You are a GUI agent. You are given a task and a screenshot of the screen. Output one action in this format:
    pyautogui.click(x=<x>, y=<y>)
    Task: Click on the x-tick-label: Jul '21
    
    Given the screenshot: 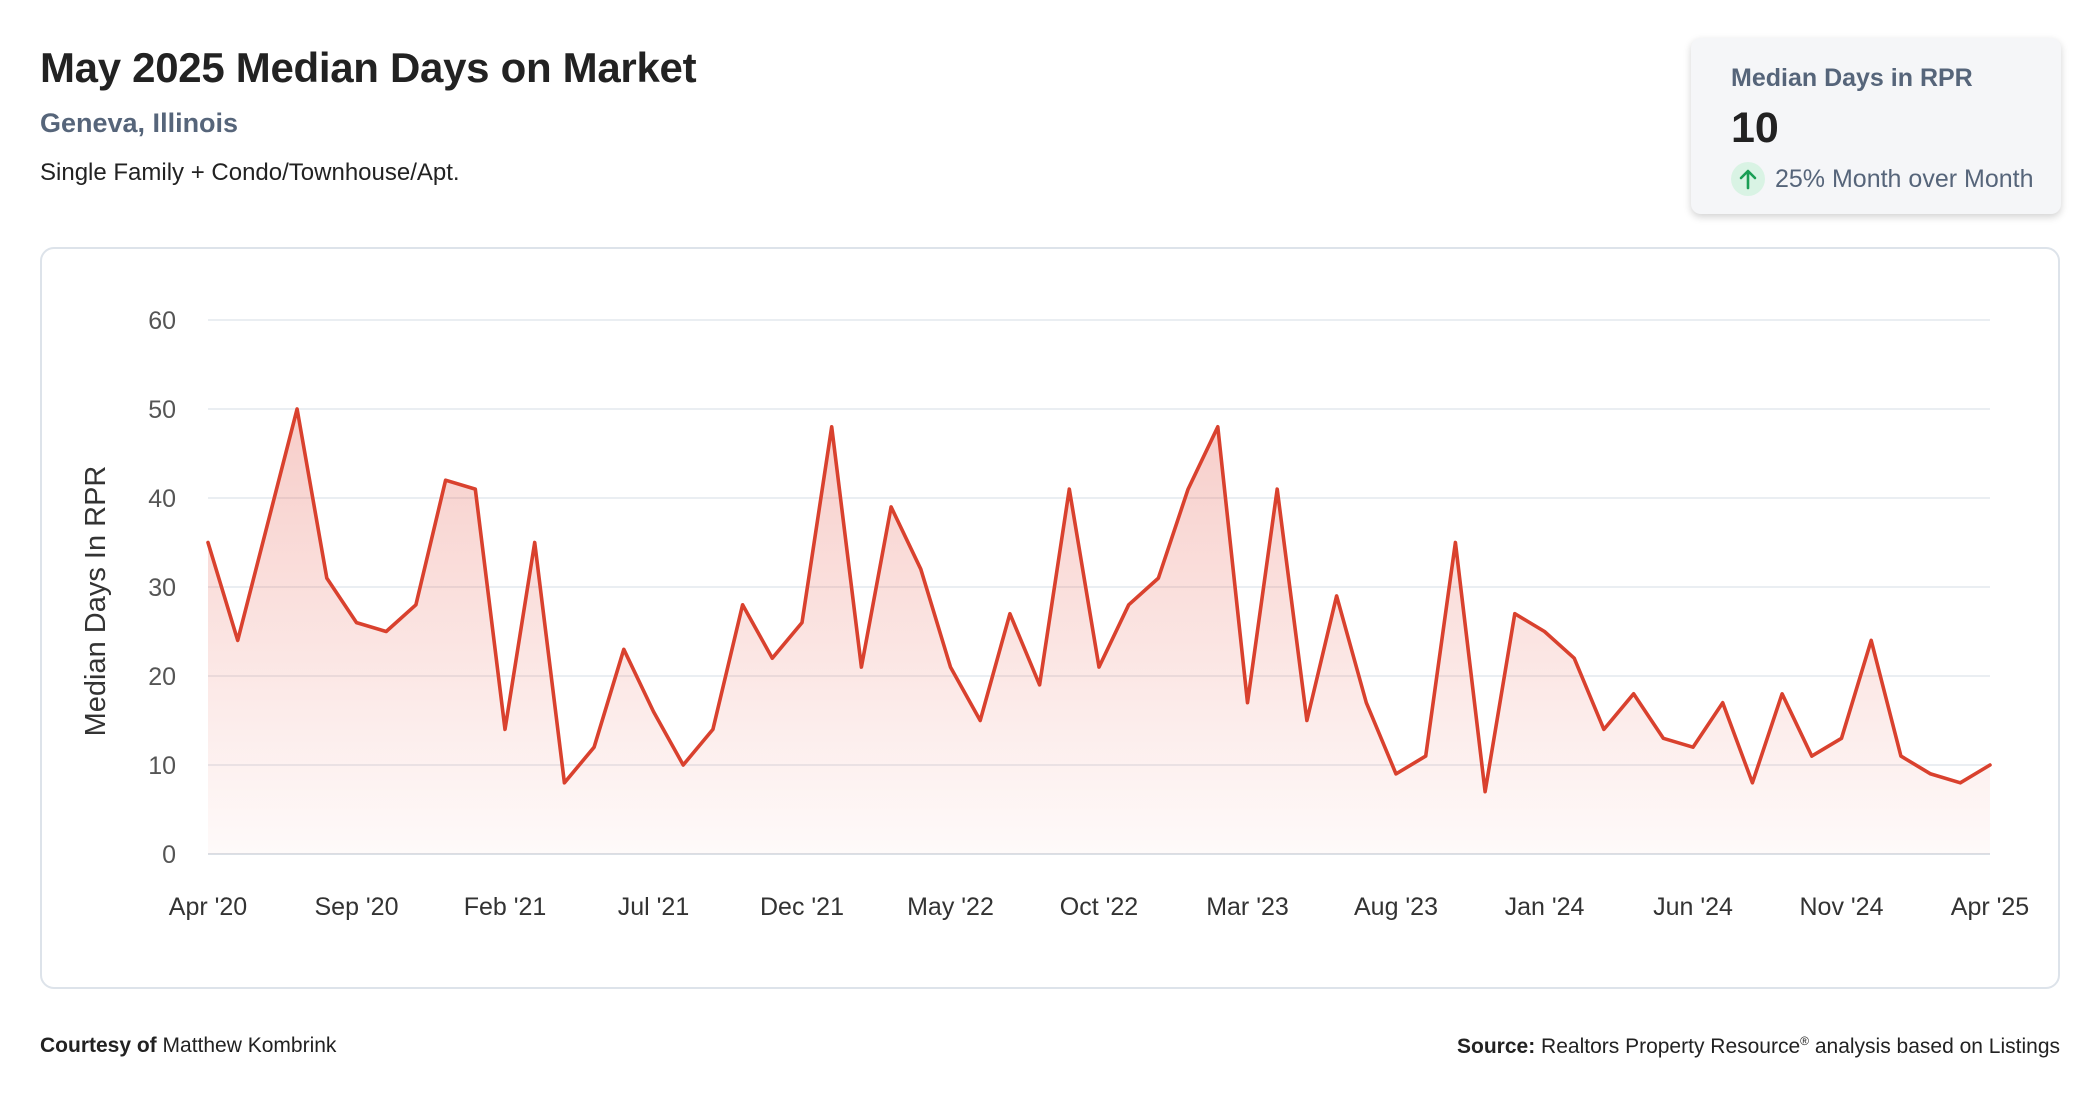 What is the action you would take?
    pyautogui.click(x=653, y=907)
    